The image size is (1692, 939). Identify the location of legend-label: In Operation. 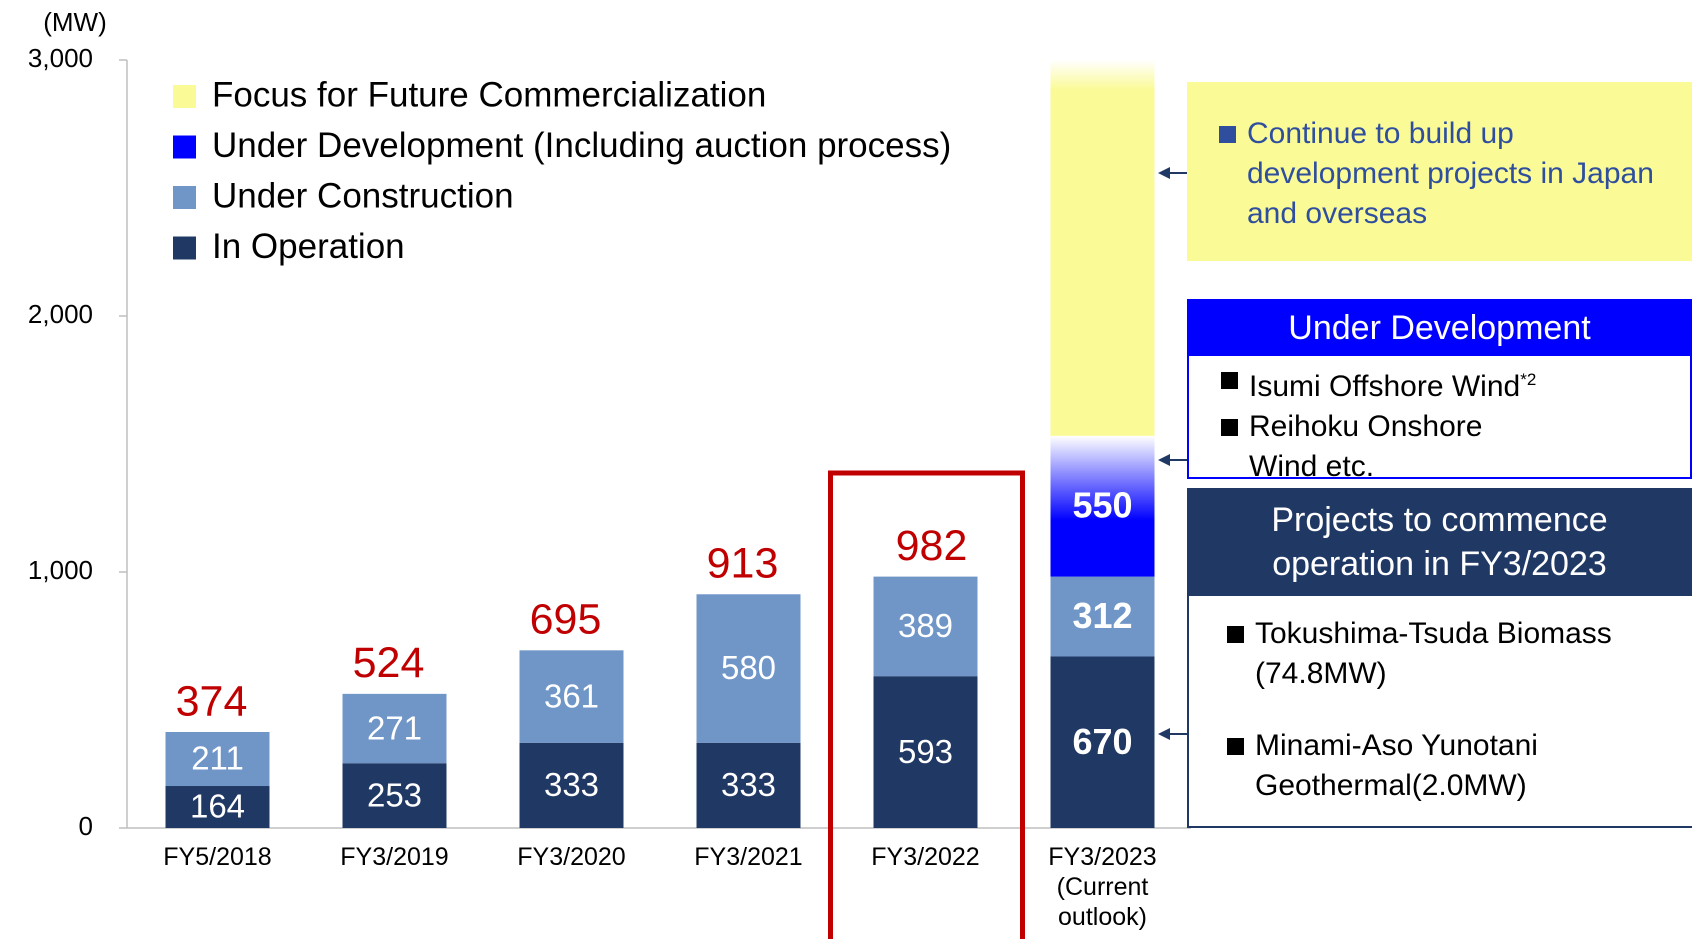
(308, 246).